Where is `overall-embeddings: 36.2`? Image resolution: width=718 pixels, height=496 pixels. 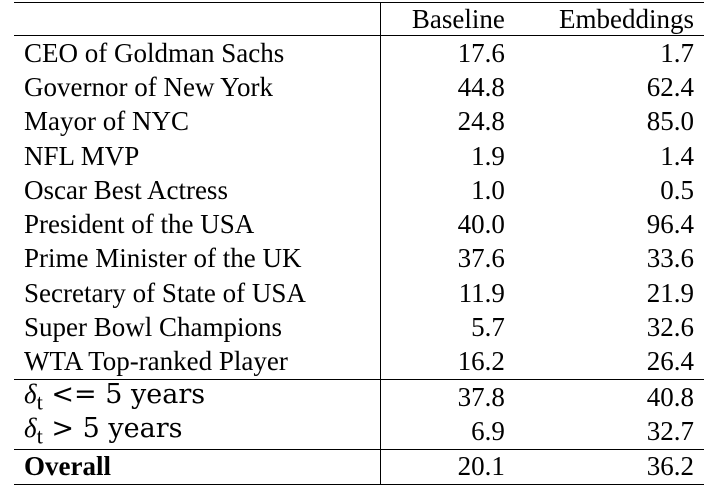
overall-embeddings: 36.2 is located at coordinates (608, 466).